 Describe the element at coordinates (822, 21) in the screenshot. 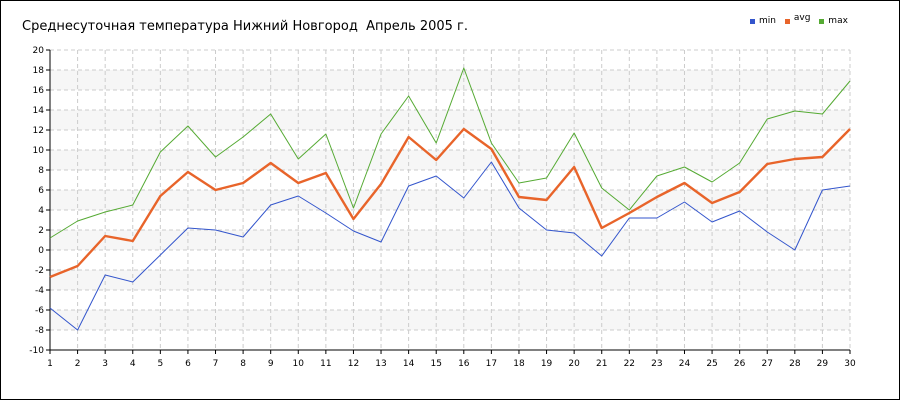

I see `legend-swatch-max` at that location.